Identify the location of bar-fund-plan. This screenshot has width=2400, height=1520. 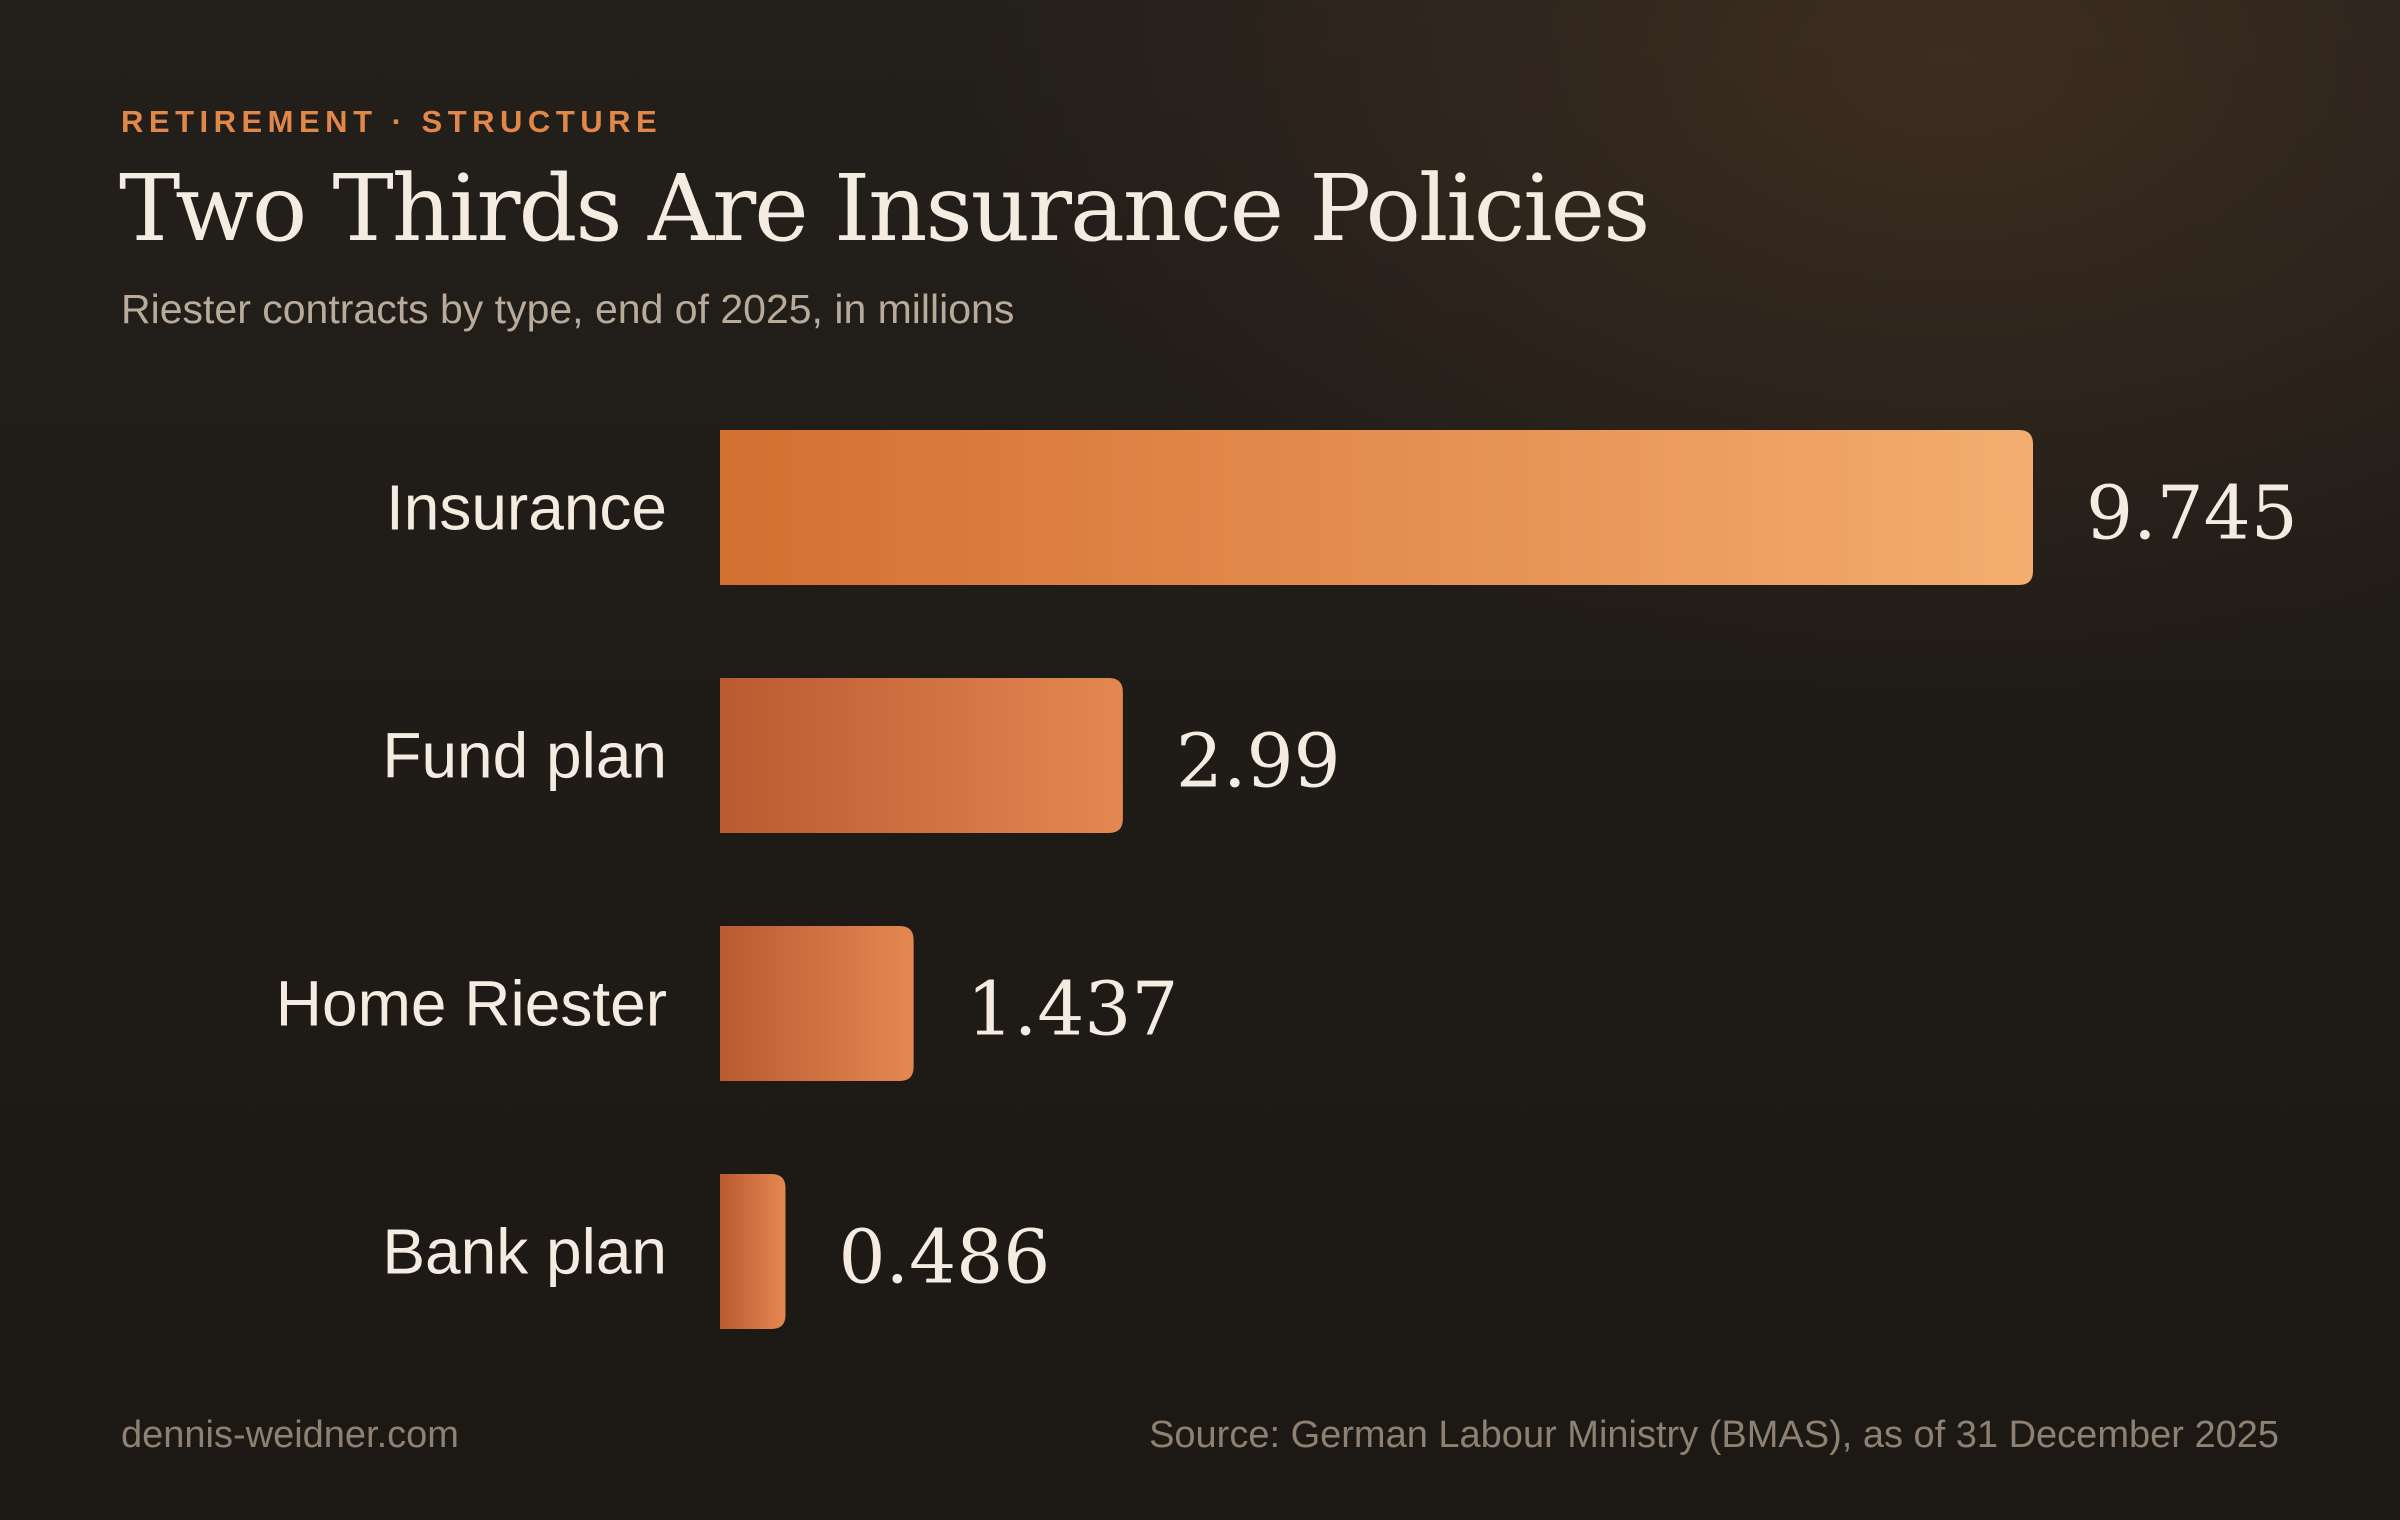
(921, 755).